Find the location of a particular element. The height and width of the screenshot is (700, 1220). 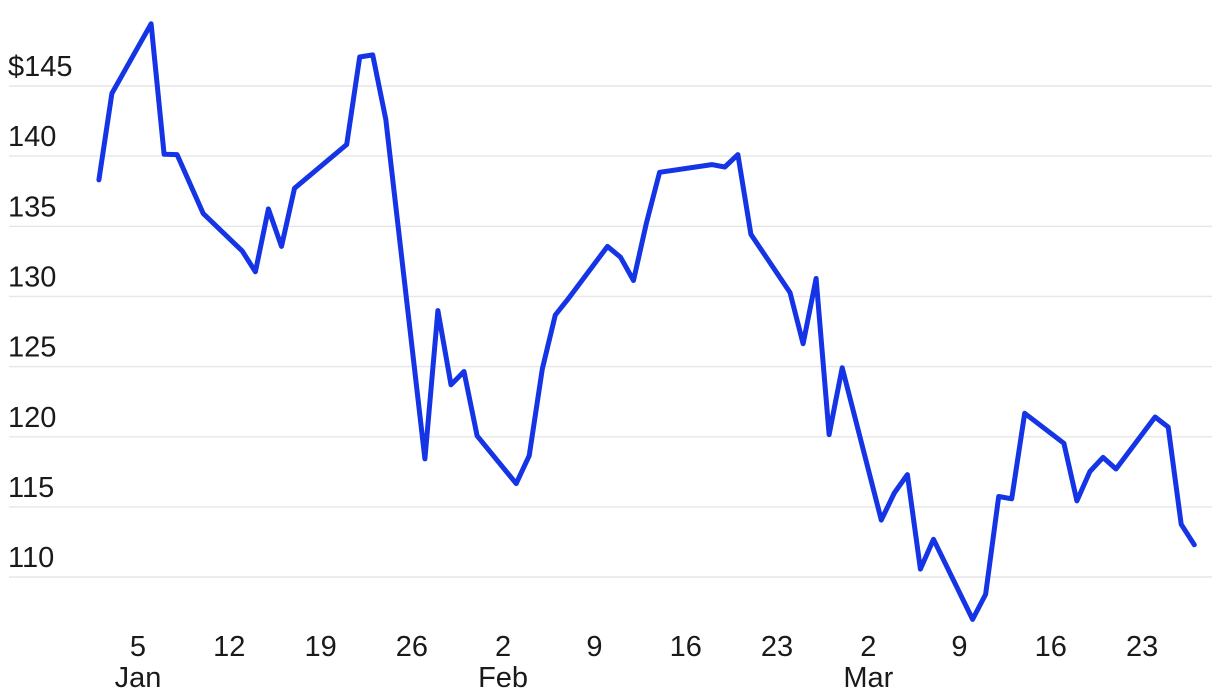

y-axis-labels: $145 140 135 130 125 120 115 110 is located at coordinates (40, 312).